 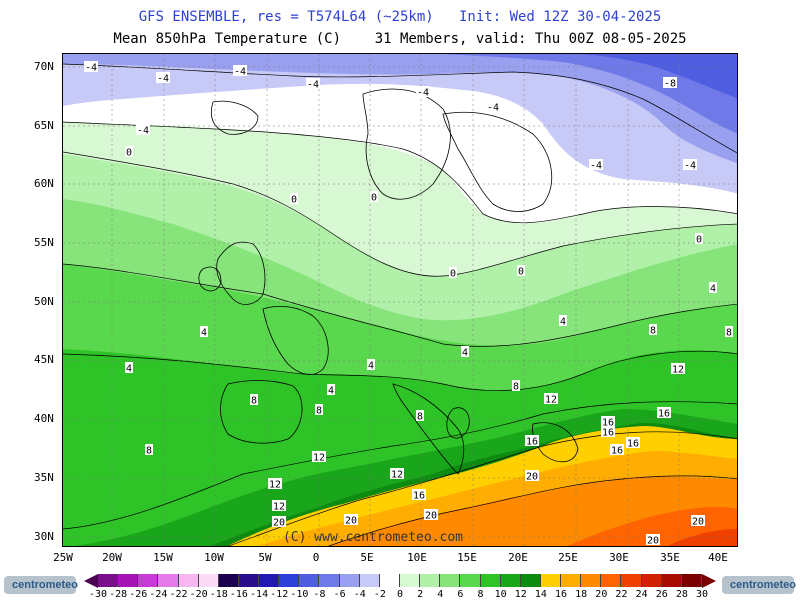 I want to click on lat-label: 70N, so click(x=44, y=66).